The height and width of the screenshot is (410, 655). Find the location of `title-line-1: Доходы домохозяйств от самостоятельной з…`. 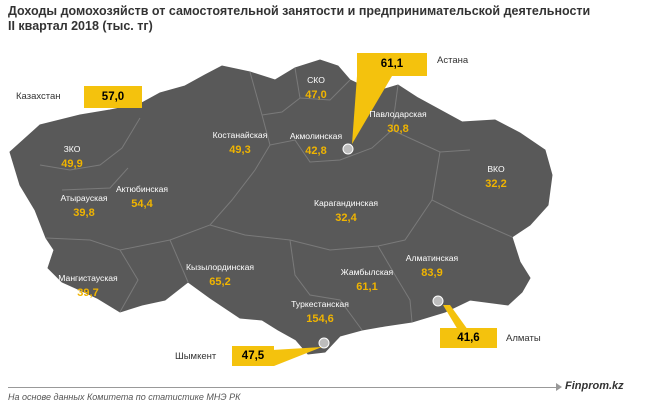

title-line-1: Доходы домохозяйств от самостоятельной з… is located at coordinates (299, 11).